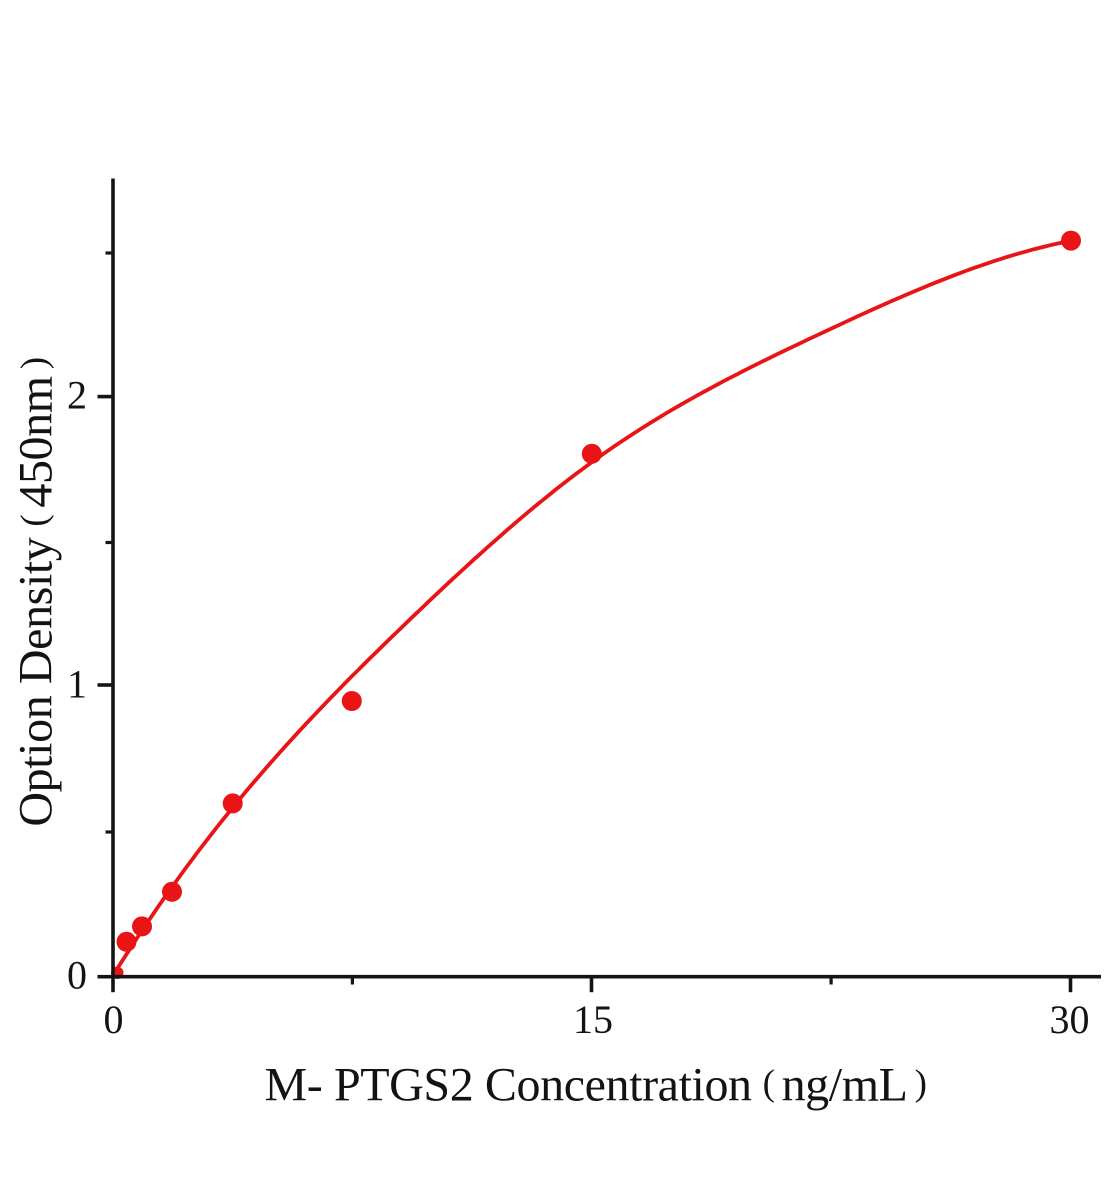 The width and height of the screenshot is (1104, 1200). I want to click on svg-text: Option Density(450nm), so click(36, 591).